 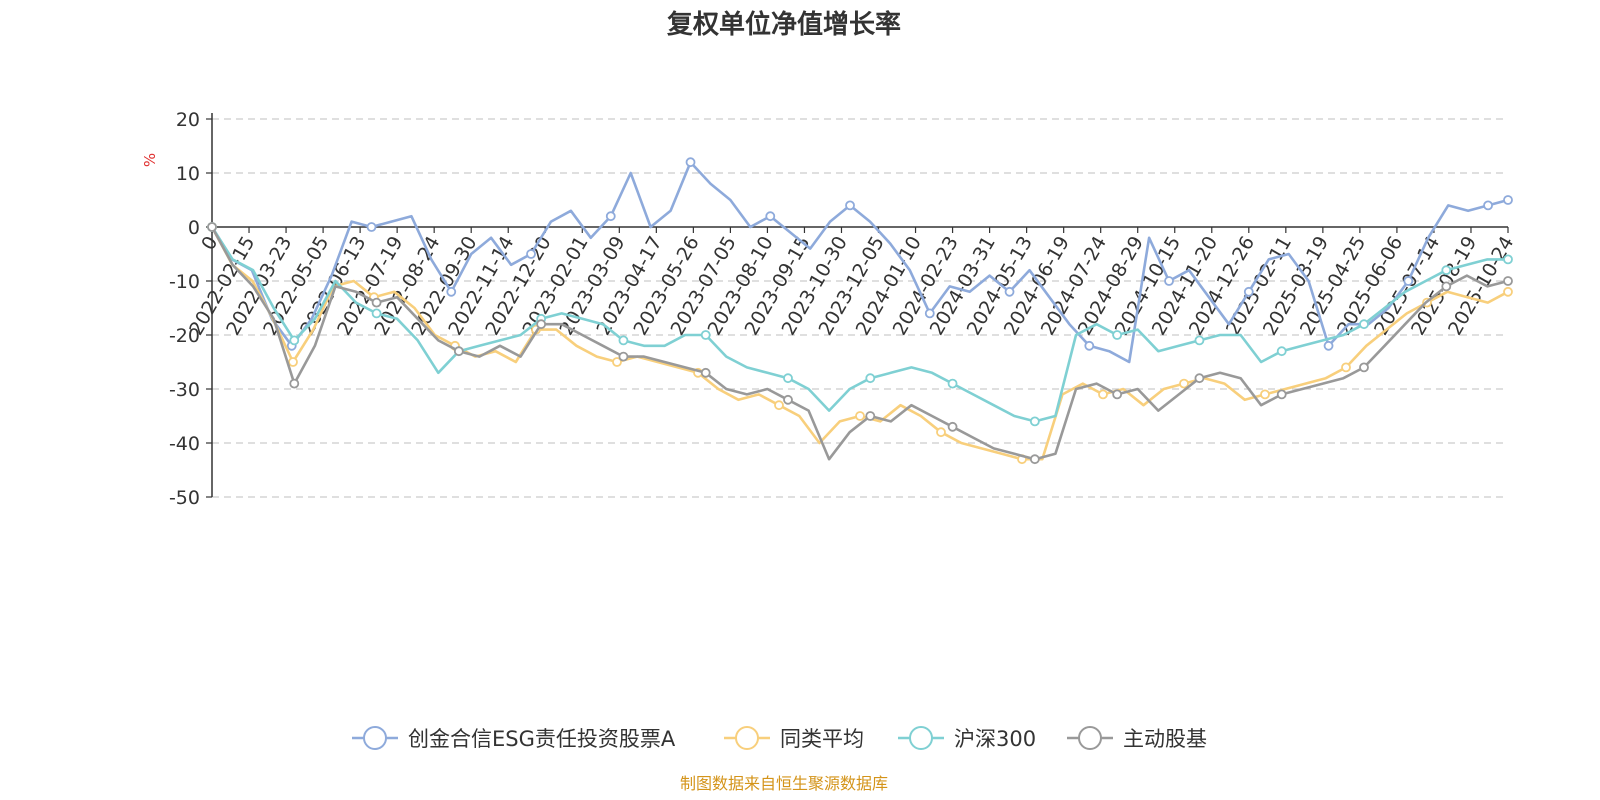 What do you see at coordinates (1165, 739) in the screenshot?
I see `legend-label: 主动股基` at bounding box center [1165, 739].